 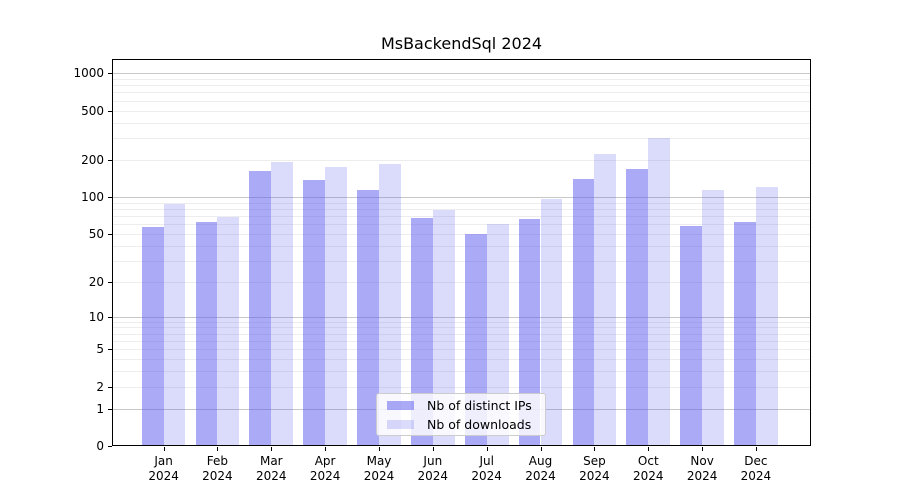 What do you see at coordinates (96, 233) in the screenshot?
I see `y-tick-label-50: 50` at bounding box center [96, 233].